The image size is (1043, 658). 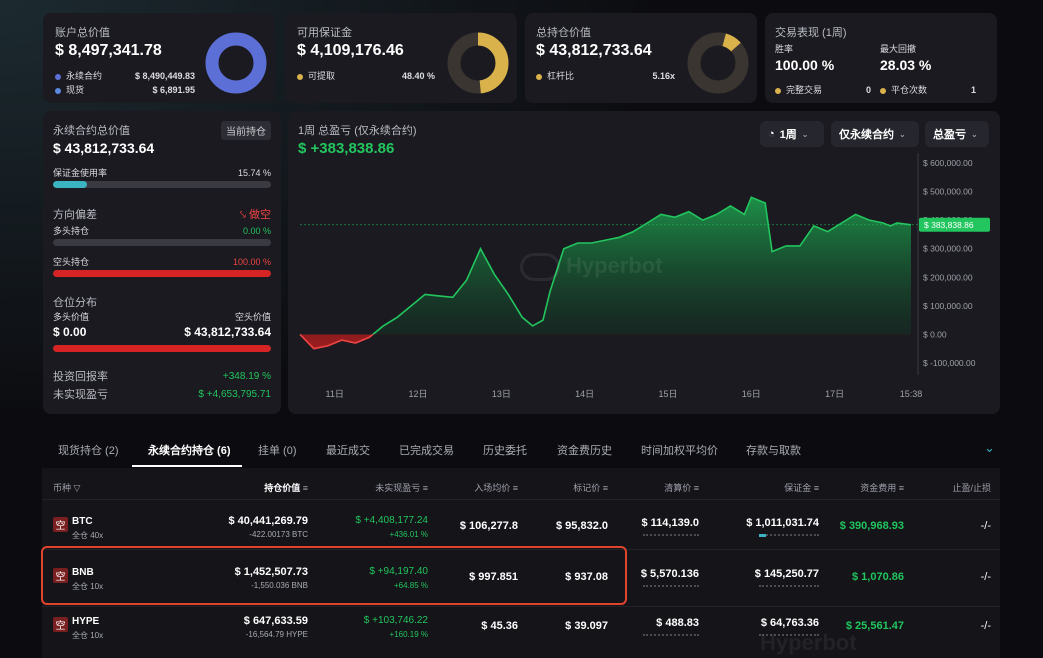 What do you see at coordinates (401, 487) in the screenshot?
I see `column-header-2: 未实现盈亏 ≡` at bounding box center [401, 487].